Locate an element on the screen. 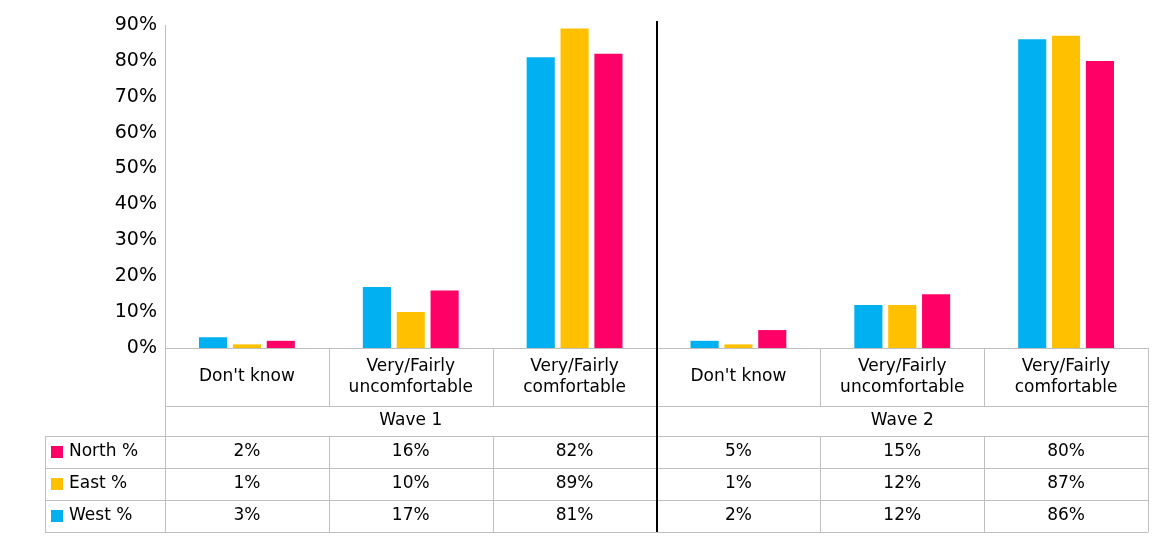  text: Wave 1 is located at coordinates (411, 419).